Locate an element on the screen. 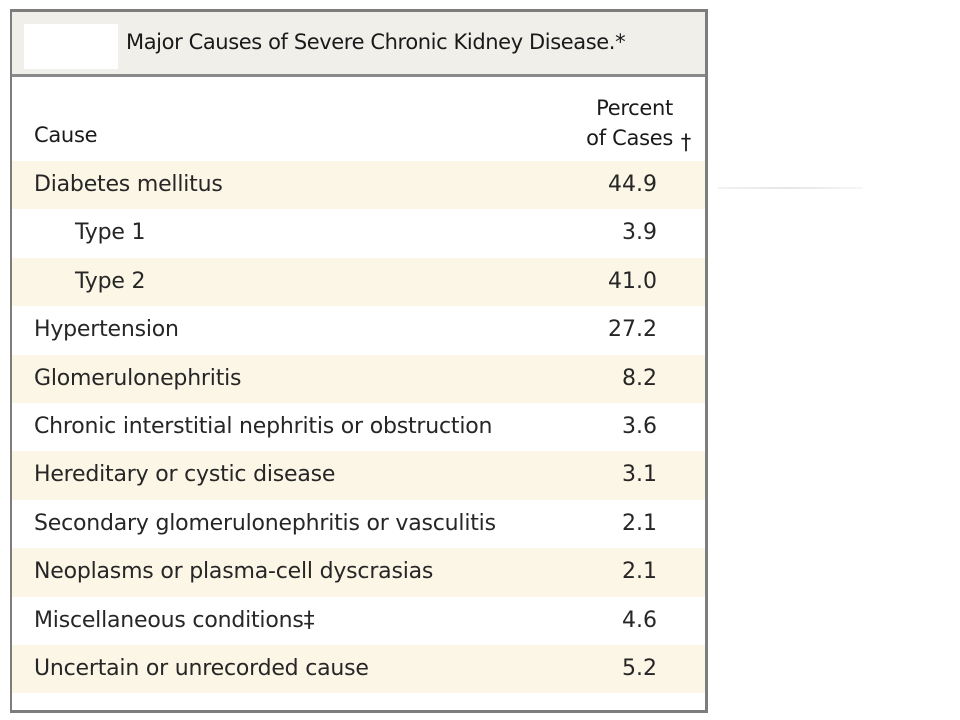  table-row: Glomerulonephritis 8.2 is located at coordinates (358, 378).